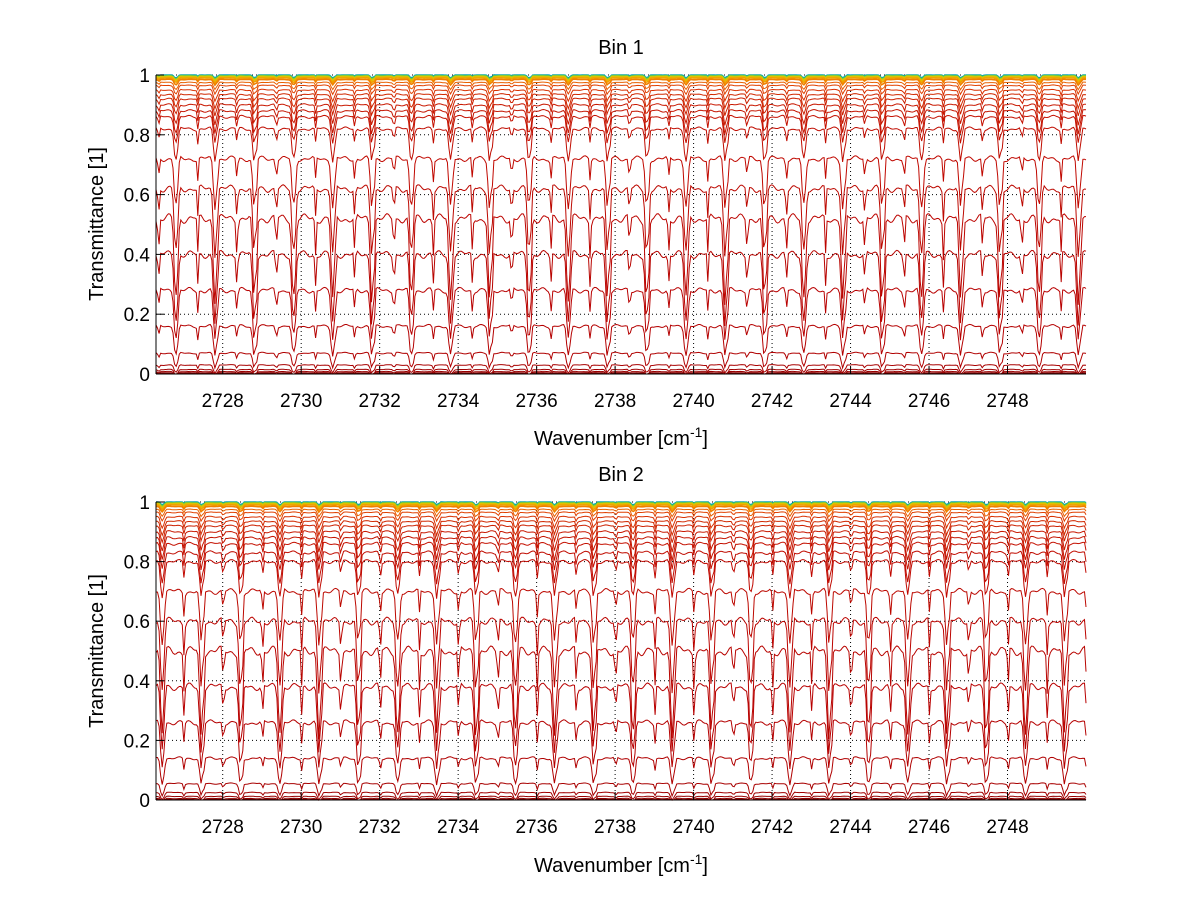  I want to click on chart-title: Bin 2, so click(621, 475).